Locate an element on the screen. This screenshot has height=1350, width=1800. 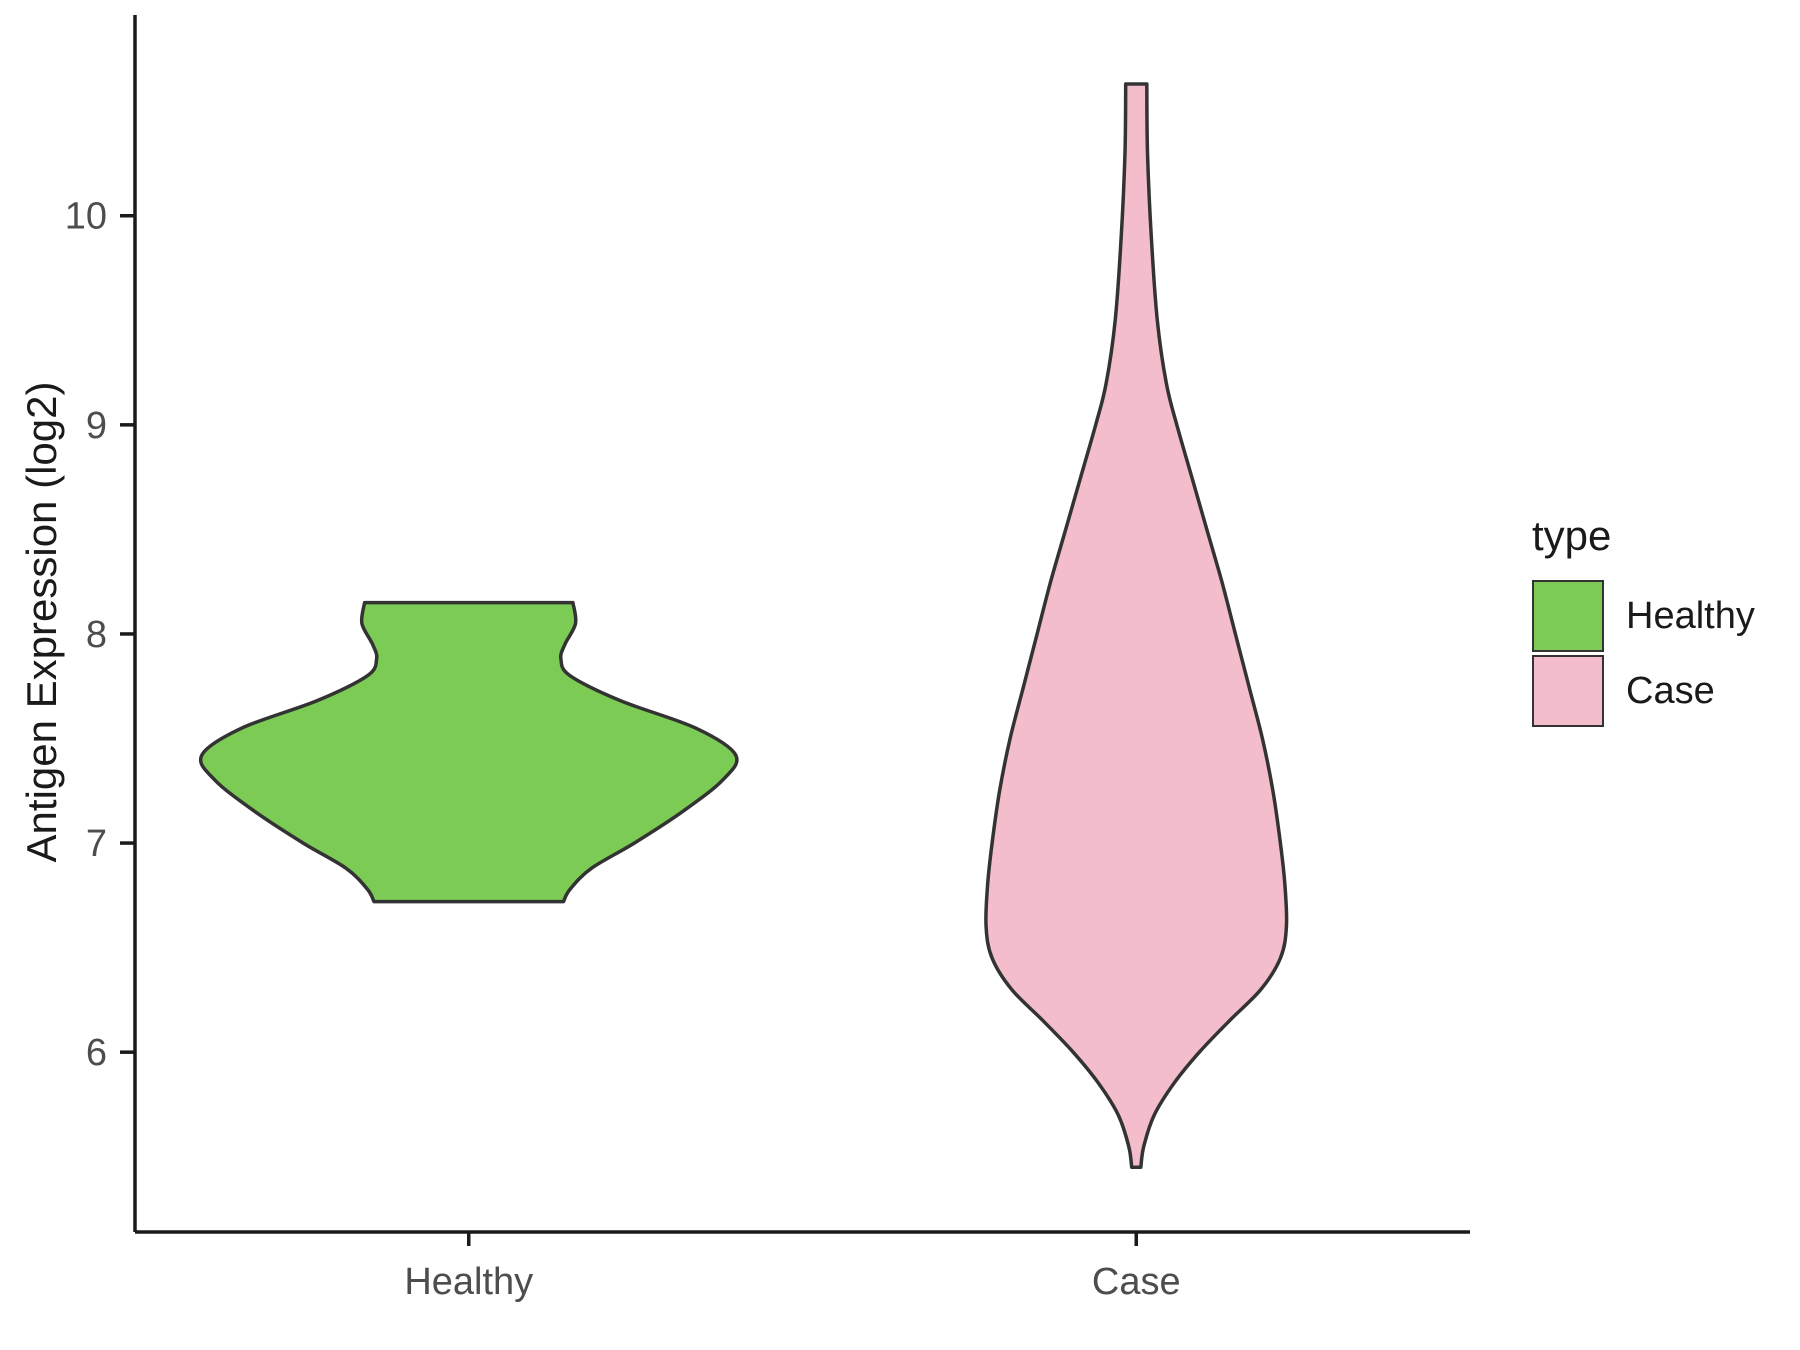
legend-title: type is located at coordinates (1572, 535).